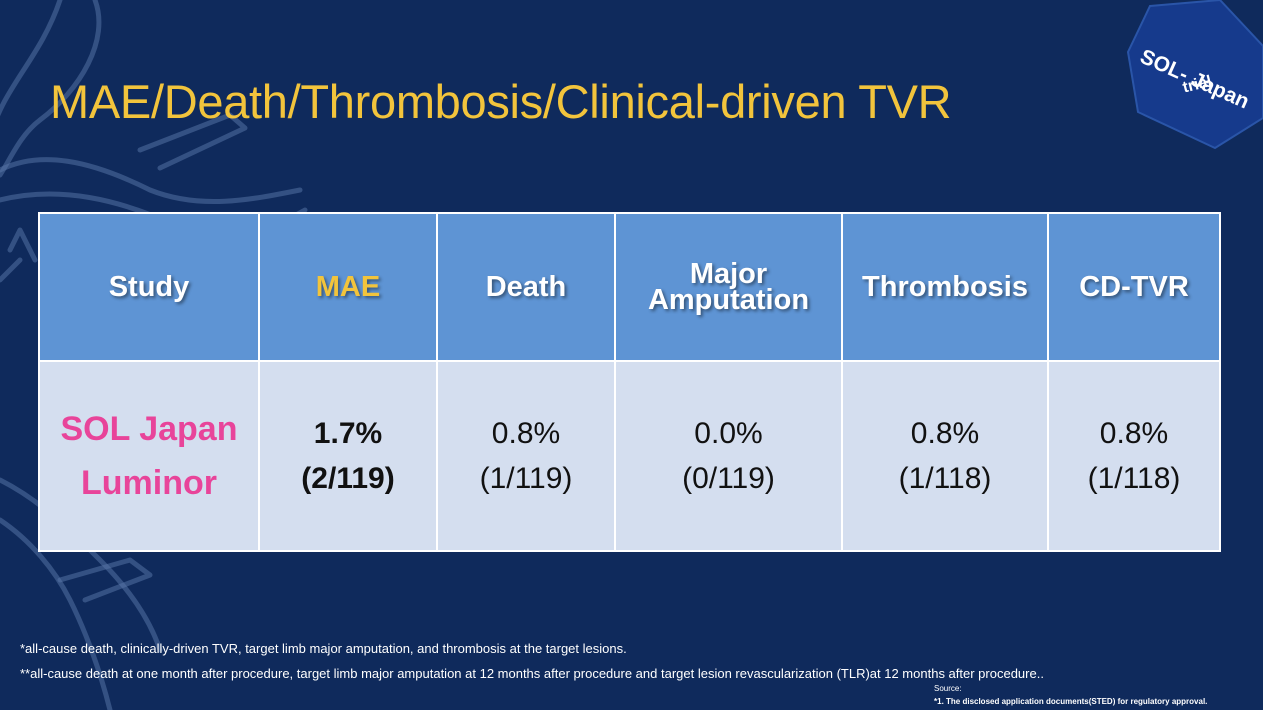 This screenshot has height=710, width=1263. Describe the element at coordinates (945, 433) in the screenshot. I see `thrombosis-rate: 0.8%` at that location.